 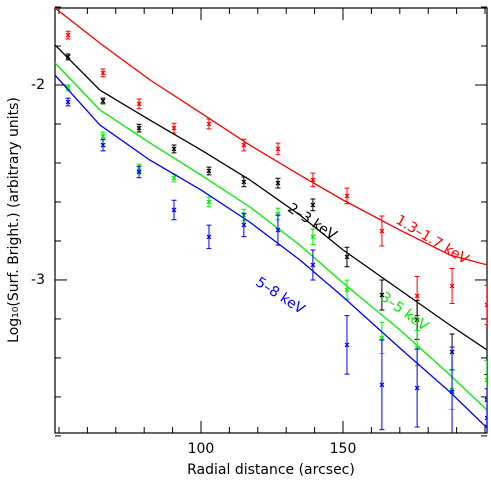 What do you see at coordinates (343, 449) in the screenshot?
I see `x-tick-label: 150` at bounding box center [343, 449].